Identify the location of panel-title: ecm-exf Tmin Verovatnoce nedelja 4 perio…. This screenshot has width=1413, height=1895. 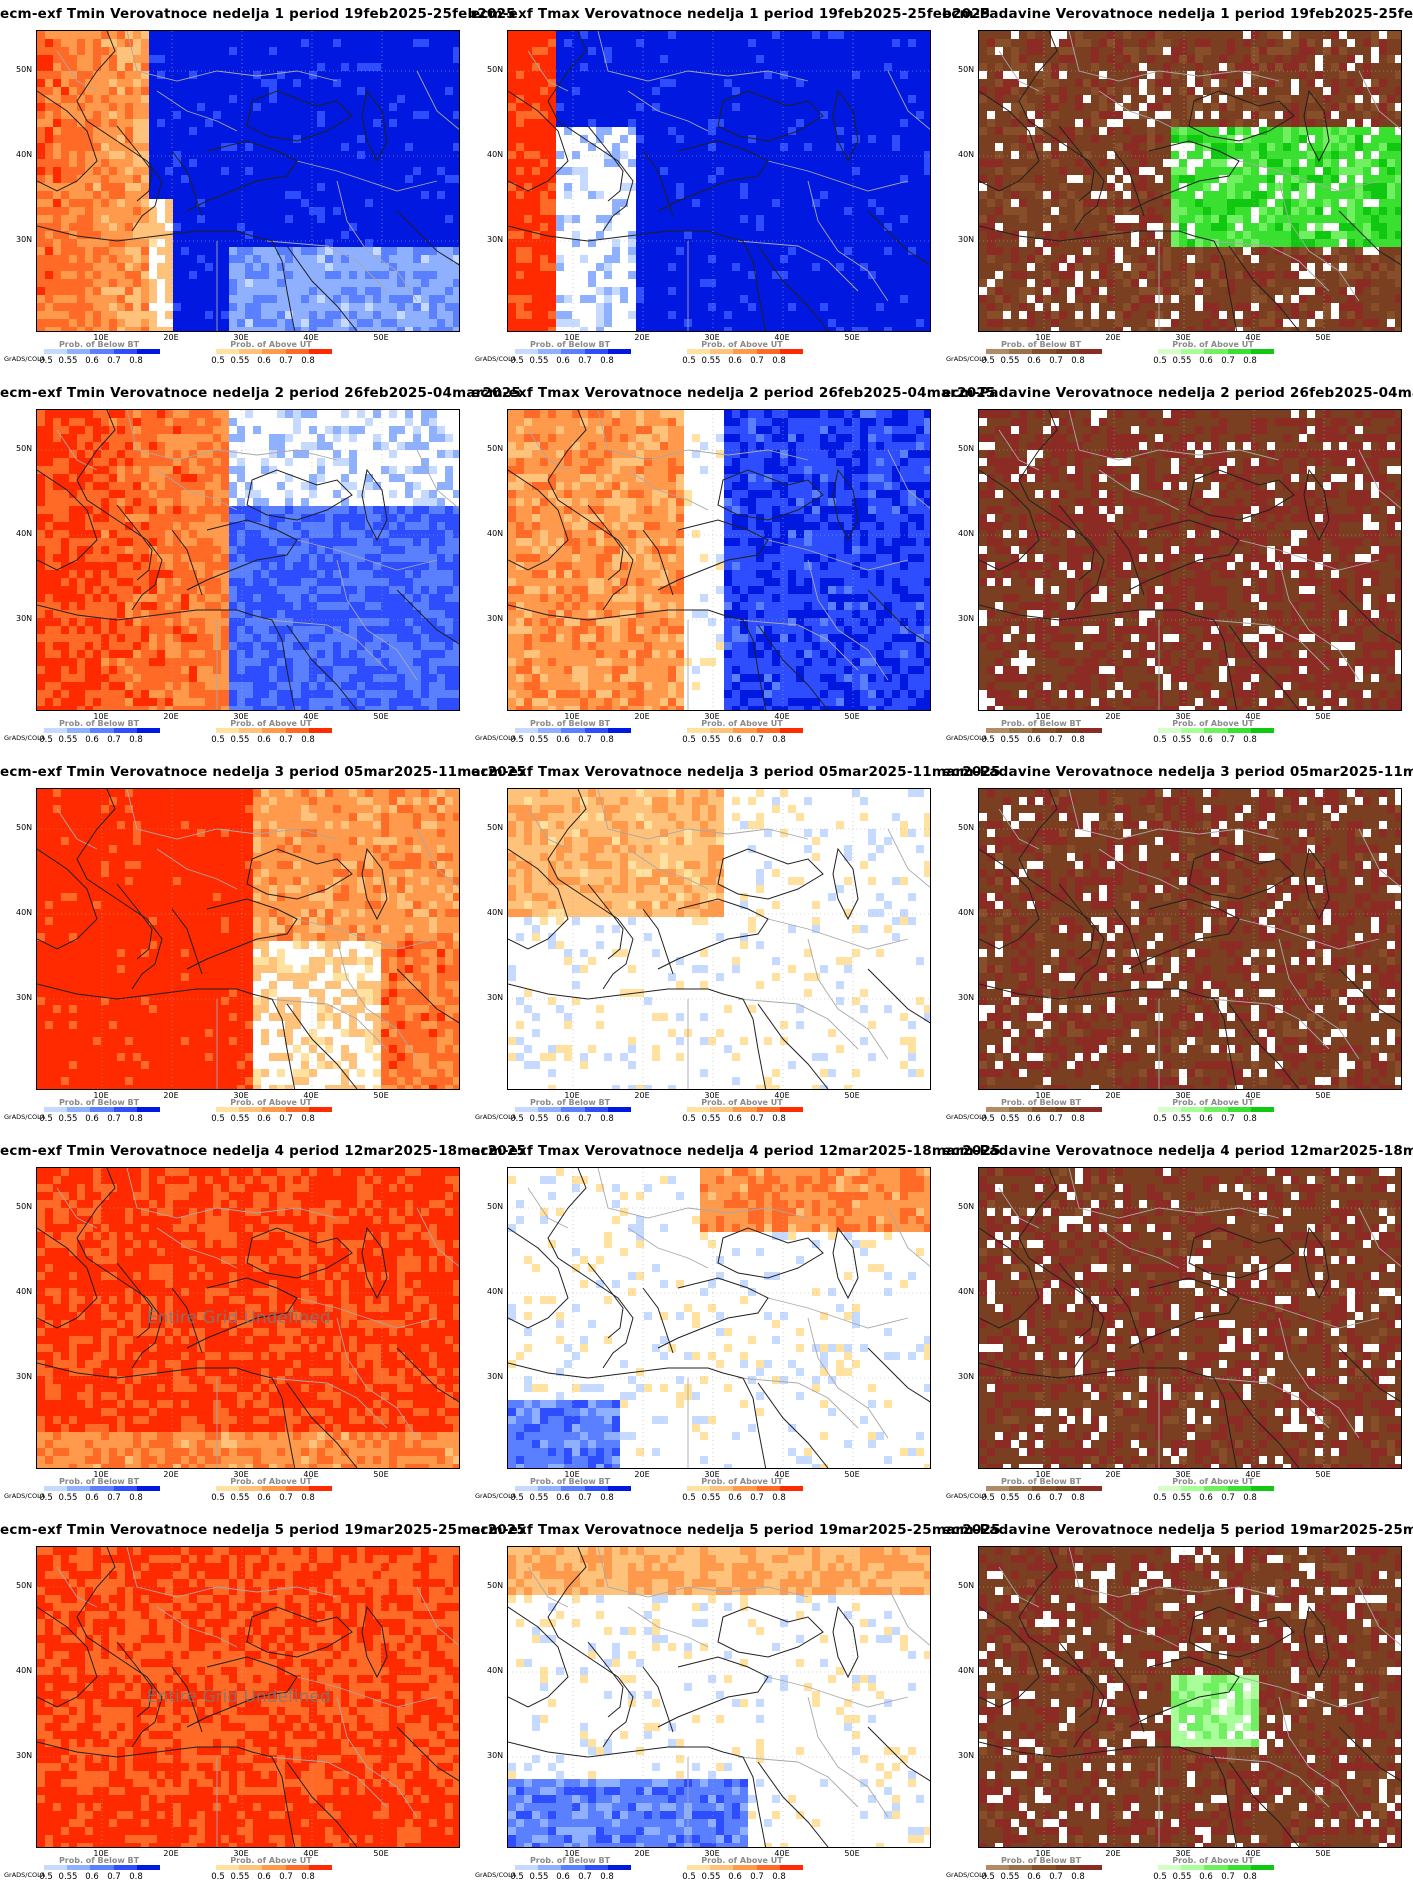
(263, 1151).